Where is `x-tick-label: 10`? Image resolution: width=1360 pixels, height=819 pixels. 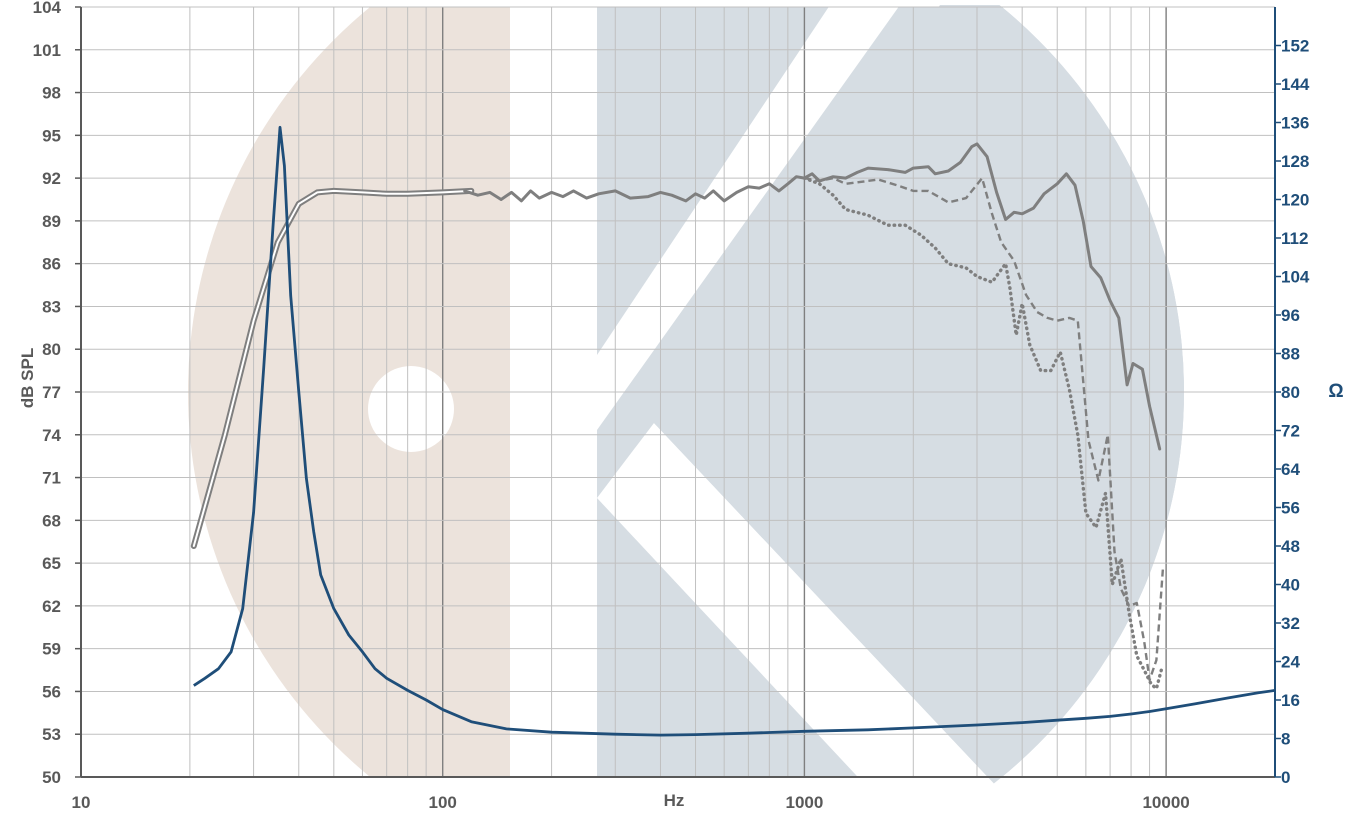
x-tick-label: 10 is located at coordinates (81, 802).